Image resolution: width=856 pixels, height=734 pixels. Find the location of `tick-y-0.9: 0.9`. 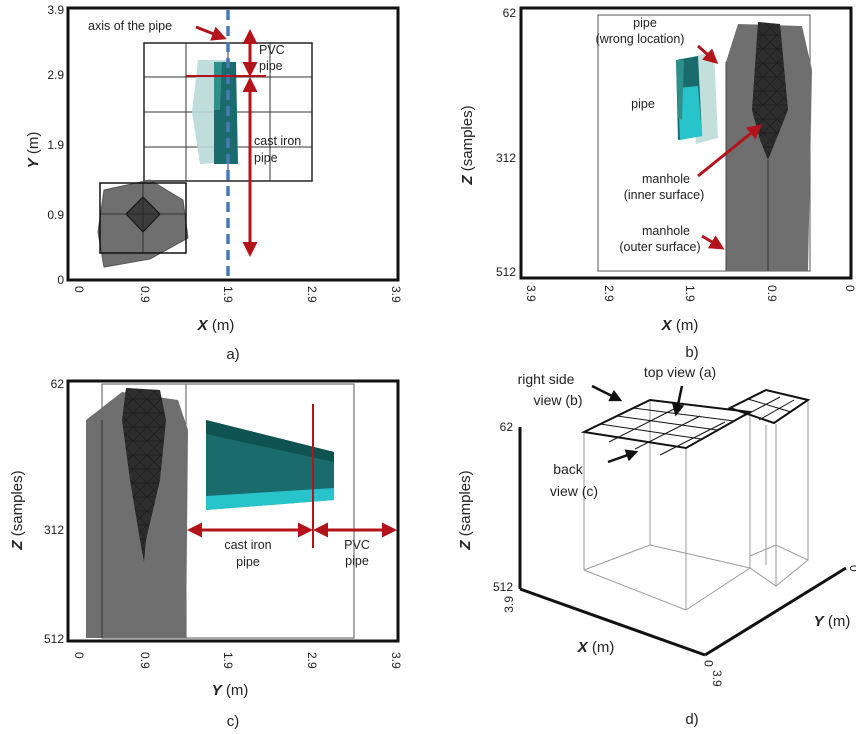

tick-y-0.9: 0.9 is located at coordinates (145, 660).